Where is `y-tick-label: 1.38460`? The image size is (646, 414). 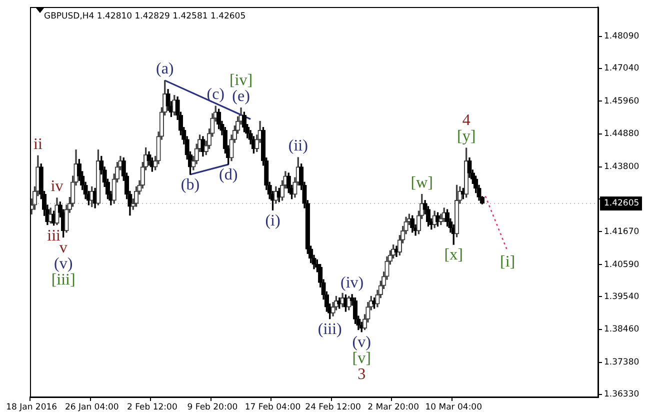 y-tick-label: 1.38460 is located at coordinates (622, 329).